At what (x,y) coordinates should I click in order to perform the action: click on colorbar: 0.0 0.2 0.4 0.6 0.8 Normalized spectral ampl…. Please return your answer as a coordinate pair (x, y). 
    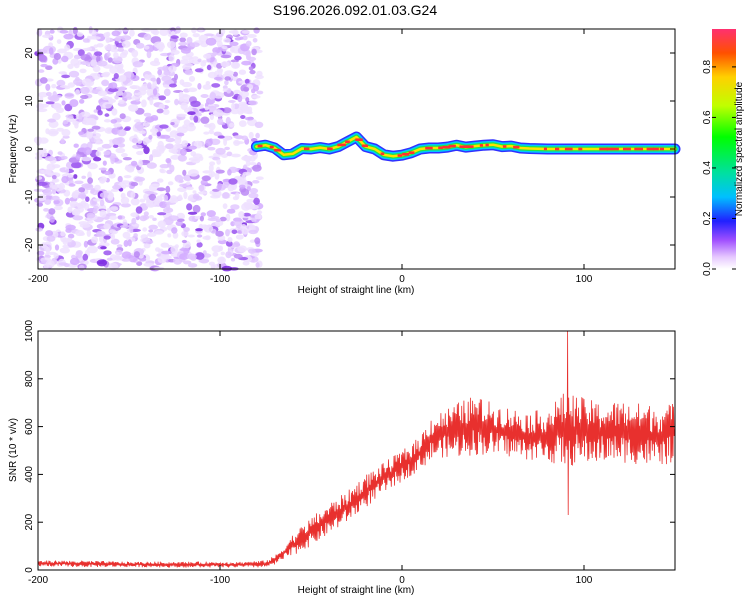
    Looking at the image, I should click on (723, 152).